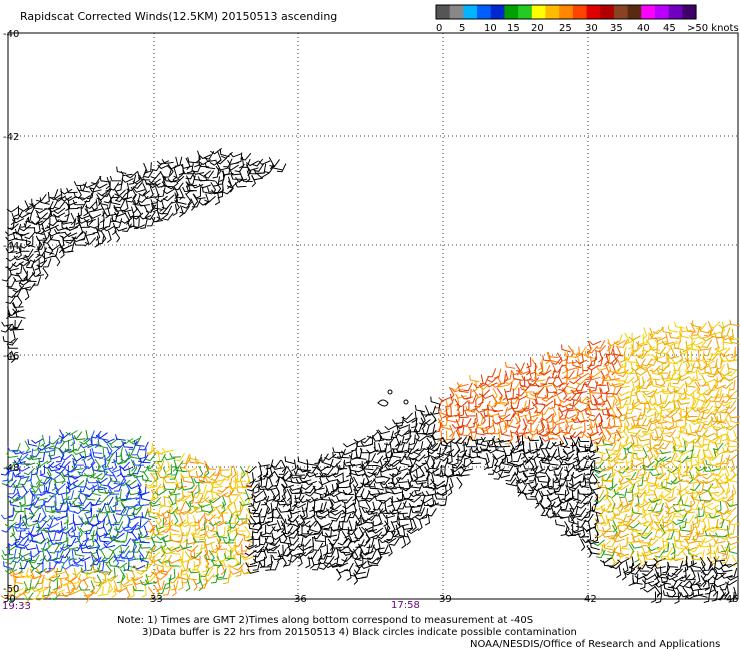 The image size is (740, 650). I want to click on time-label-left: 19:33, so click(16, 606).